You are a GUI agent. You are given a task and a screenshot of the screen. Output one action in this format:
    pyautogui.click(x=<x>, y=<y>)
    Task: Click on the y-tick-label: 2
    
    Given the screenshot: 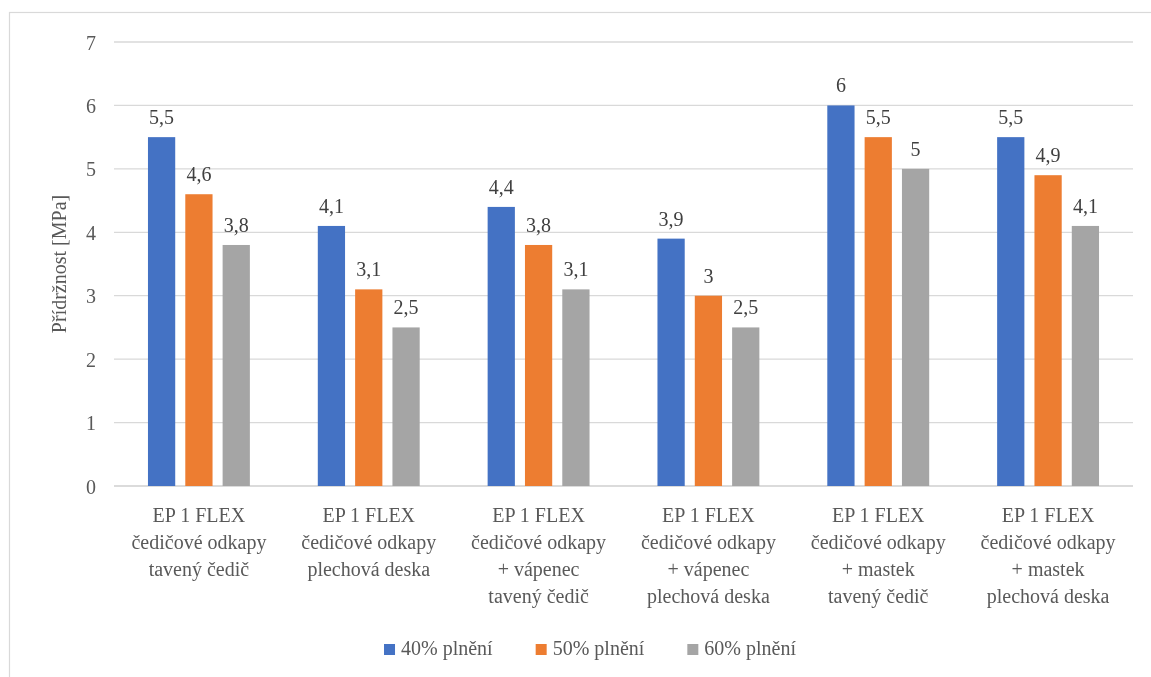 What is the action you would take?
    pyautogui.click(x=91, y=359)
    